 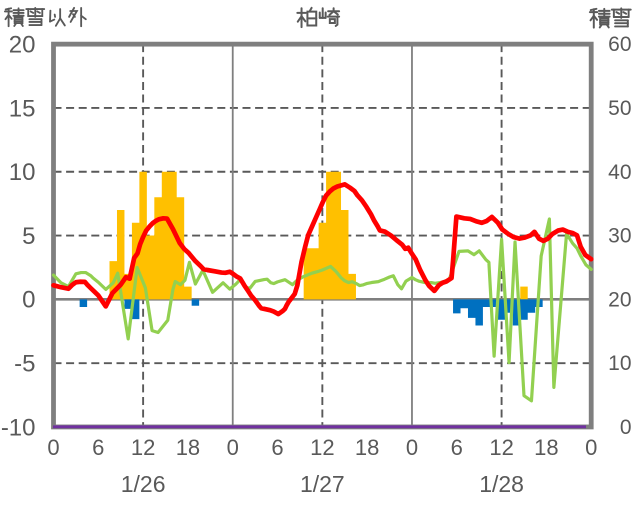 What do you see at coordinates (322, 484) in the screenshot?
I see `svg-text: 1/27` at bounding box center [322, 484].